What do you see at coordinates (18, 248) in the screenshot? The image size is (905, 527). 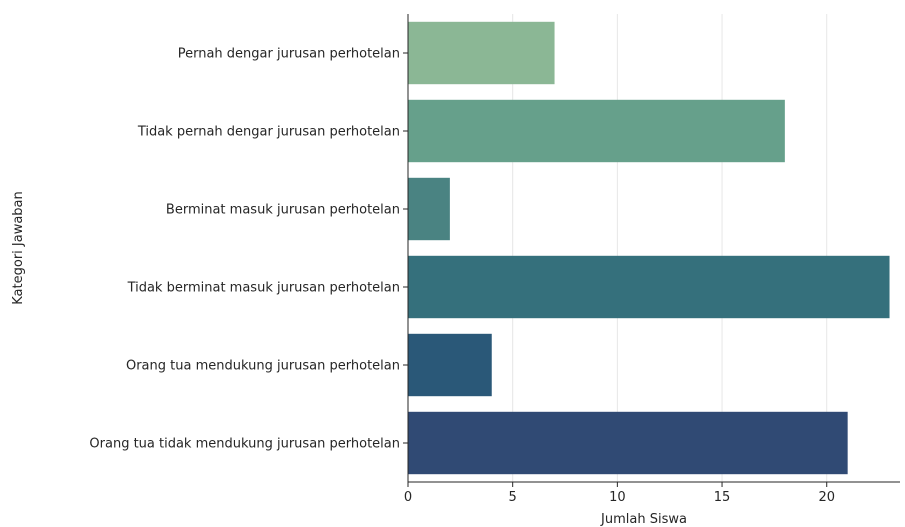 I see `y-axis-title: Kategori Jawaban` at bounding box center [18, 248].